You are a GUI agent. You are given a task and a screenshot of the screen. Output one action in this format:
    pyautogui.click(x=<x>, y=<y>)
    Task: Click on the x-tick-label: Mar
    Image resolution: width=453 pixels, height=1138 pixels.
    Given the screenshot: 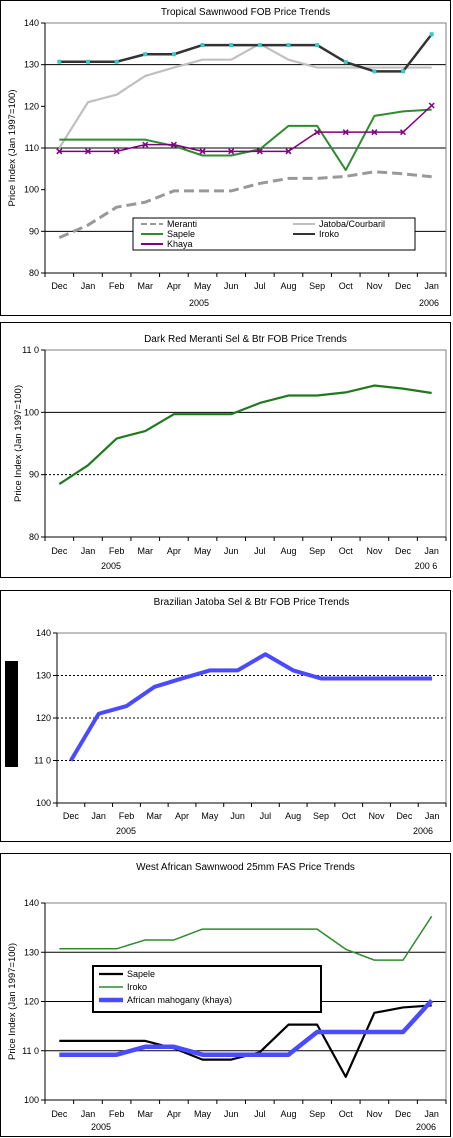 What is the action you would take?
    pyautogui.click(x=146, y=286)
    